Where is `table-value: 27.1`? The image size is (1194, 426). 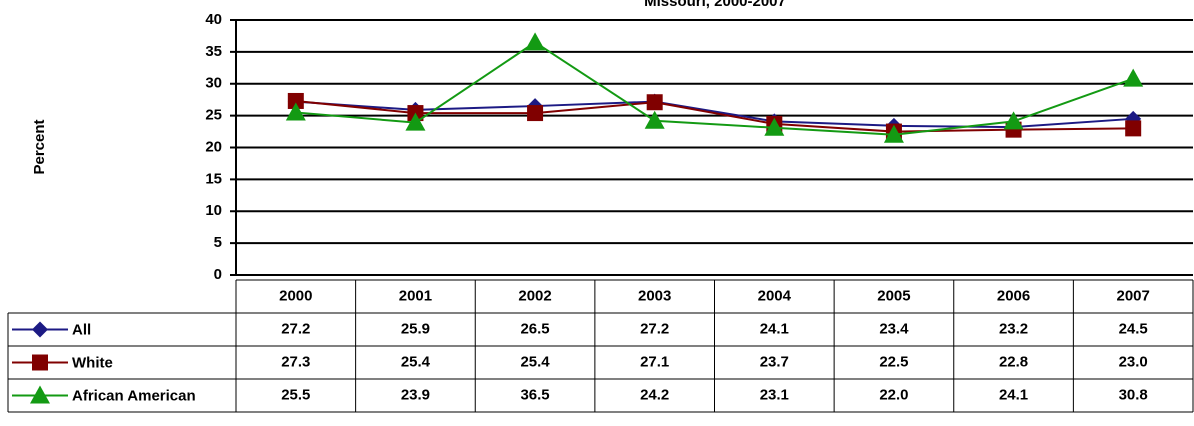
table-value: 27.1 is located at coordinates (654, 361).